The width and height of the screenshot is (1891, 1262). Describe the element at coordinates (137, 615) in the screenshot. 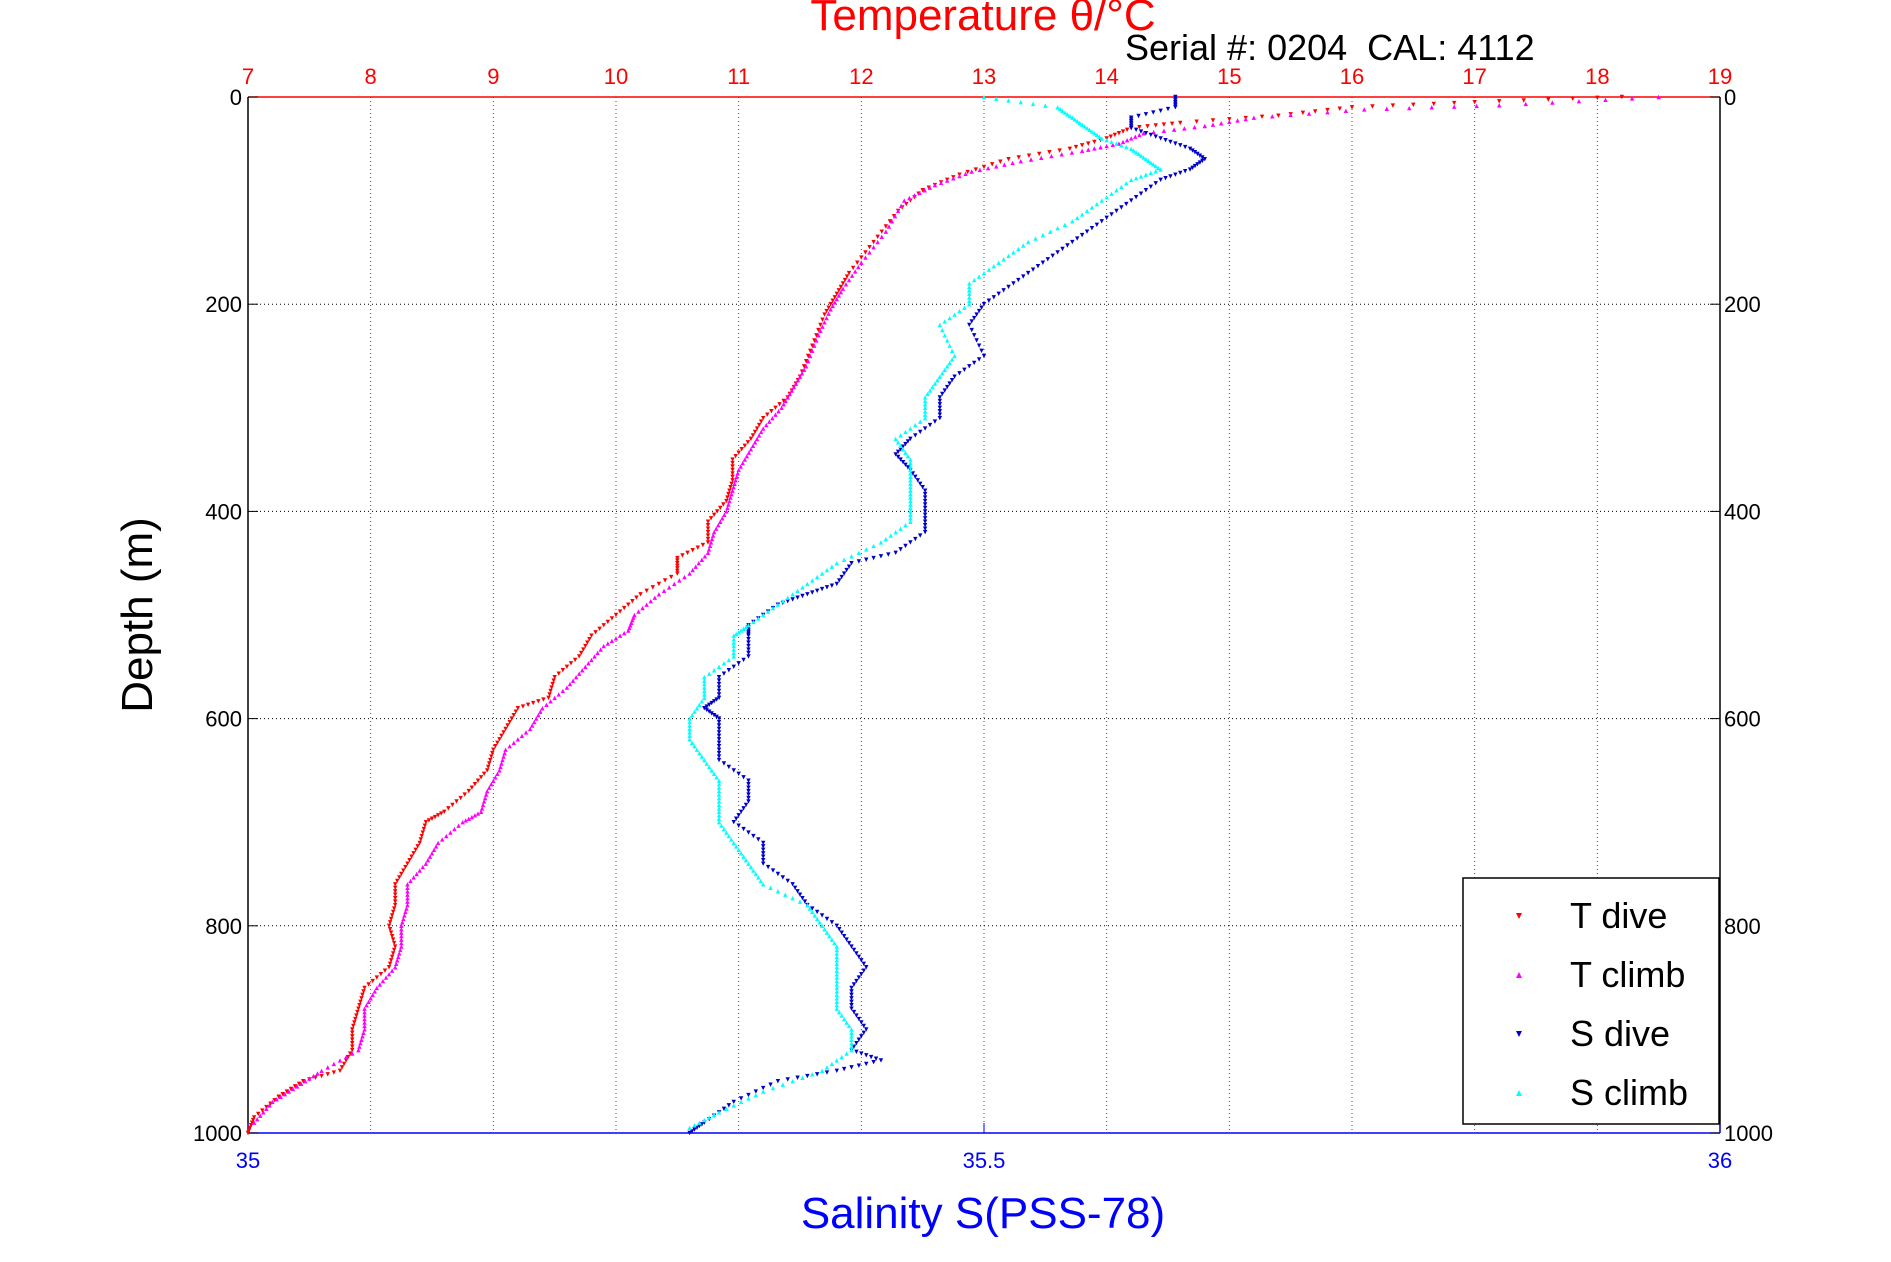

I see `y-axis-label: Depth (m)` at that location.